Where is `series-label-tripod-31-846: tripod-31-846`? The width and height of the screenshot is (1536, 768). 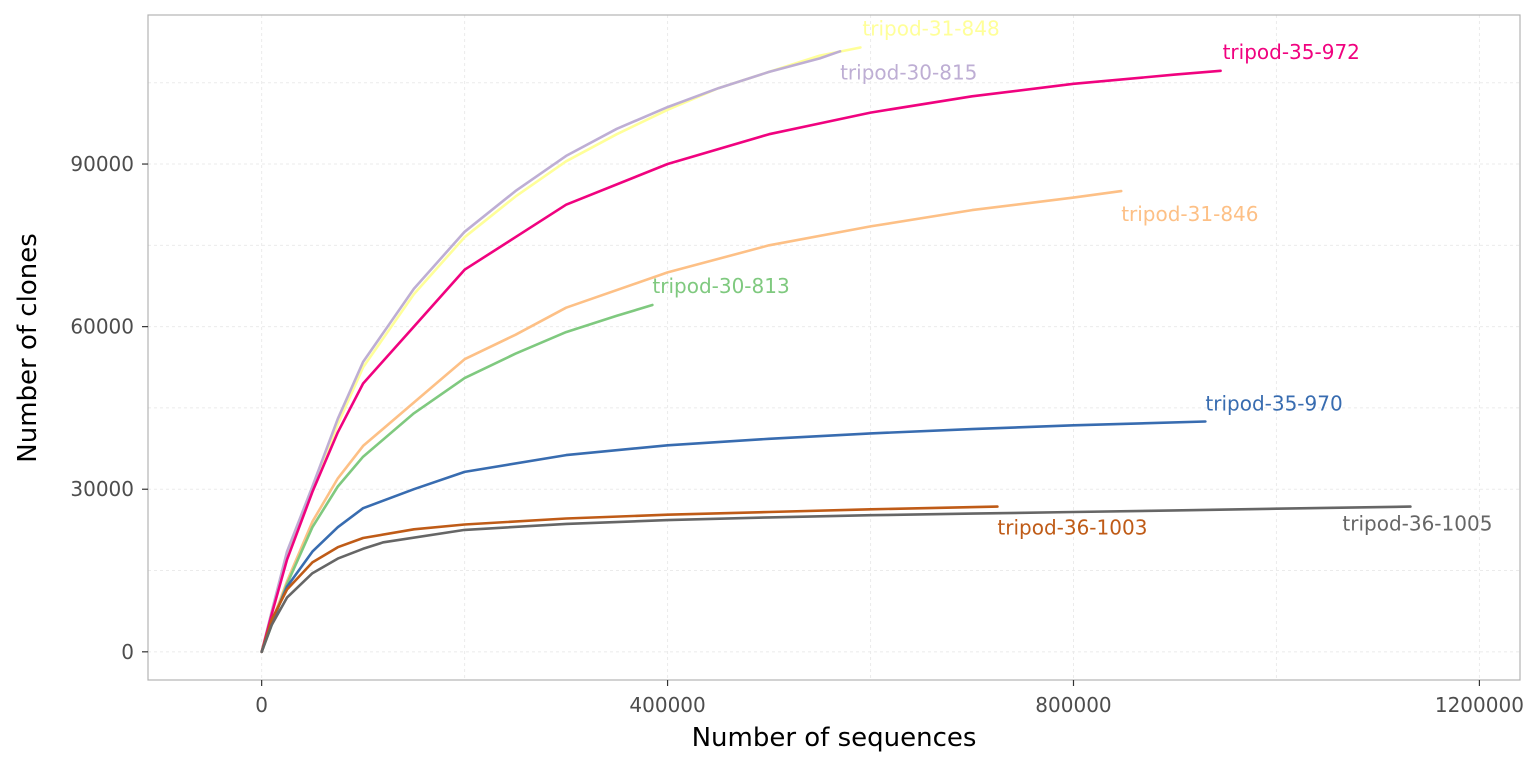
series-label-tripod-31-846: tripod-31-846 is located at coordinates (1189, 214).